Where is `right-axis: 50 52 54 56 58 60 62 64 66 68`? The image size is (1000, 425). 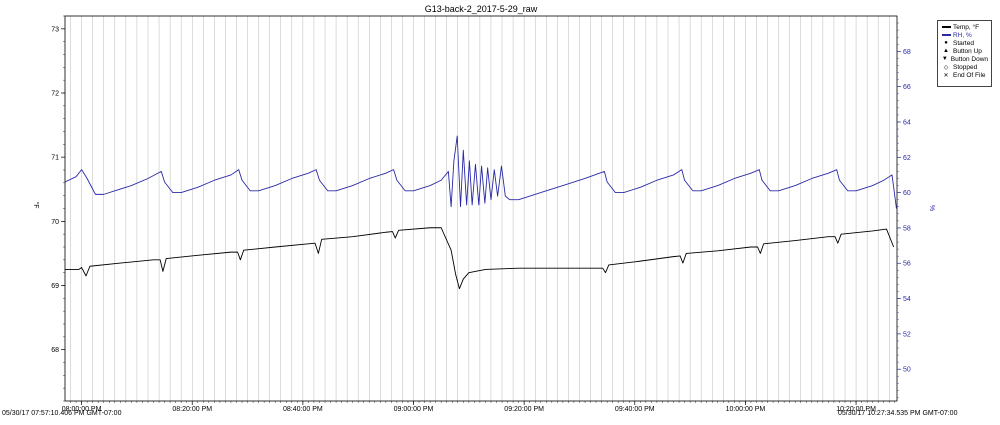 right-axis: 50 52 54 56 58 60 62 64 66 68 is located at coordinates (904, 210).